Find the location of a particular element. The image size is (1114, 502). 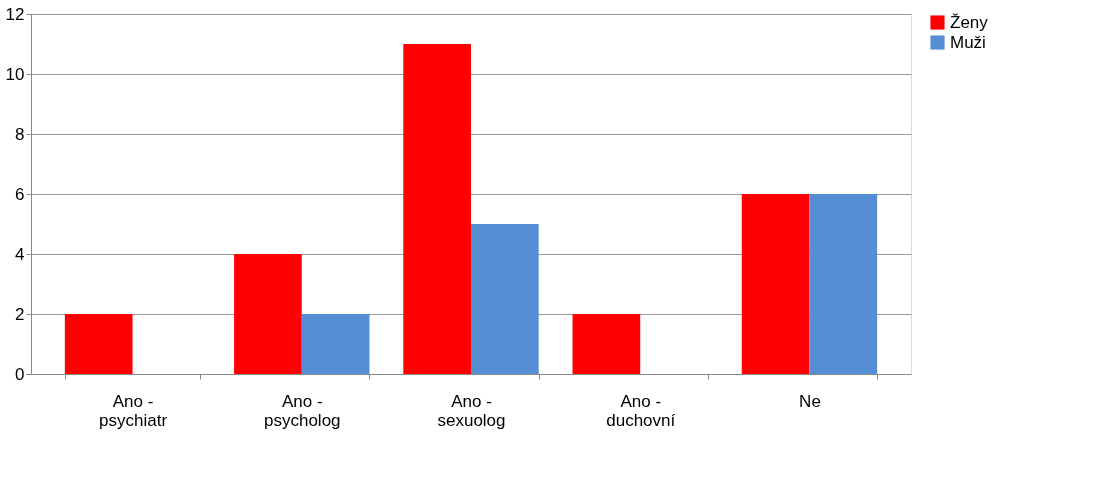

y-tick-label: 8 is located at coordinates (20, 134).